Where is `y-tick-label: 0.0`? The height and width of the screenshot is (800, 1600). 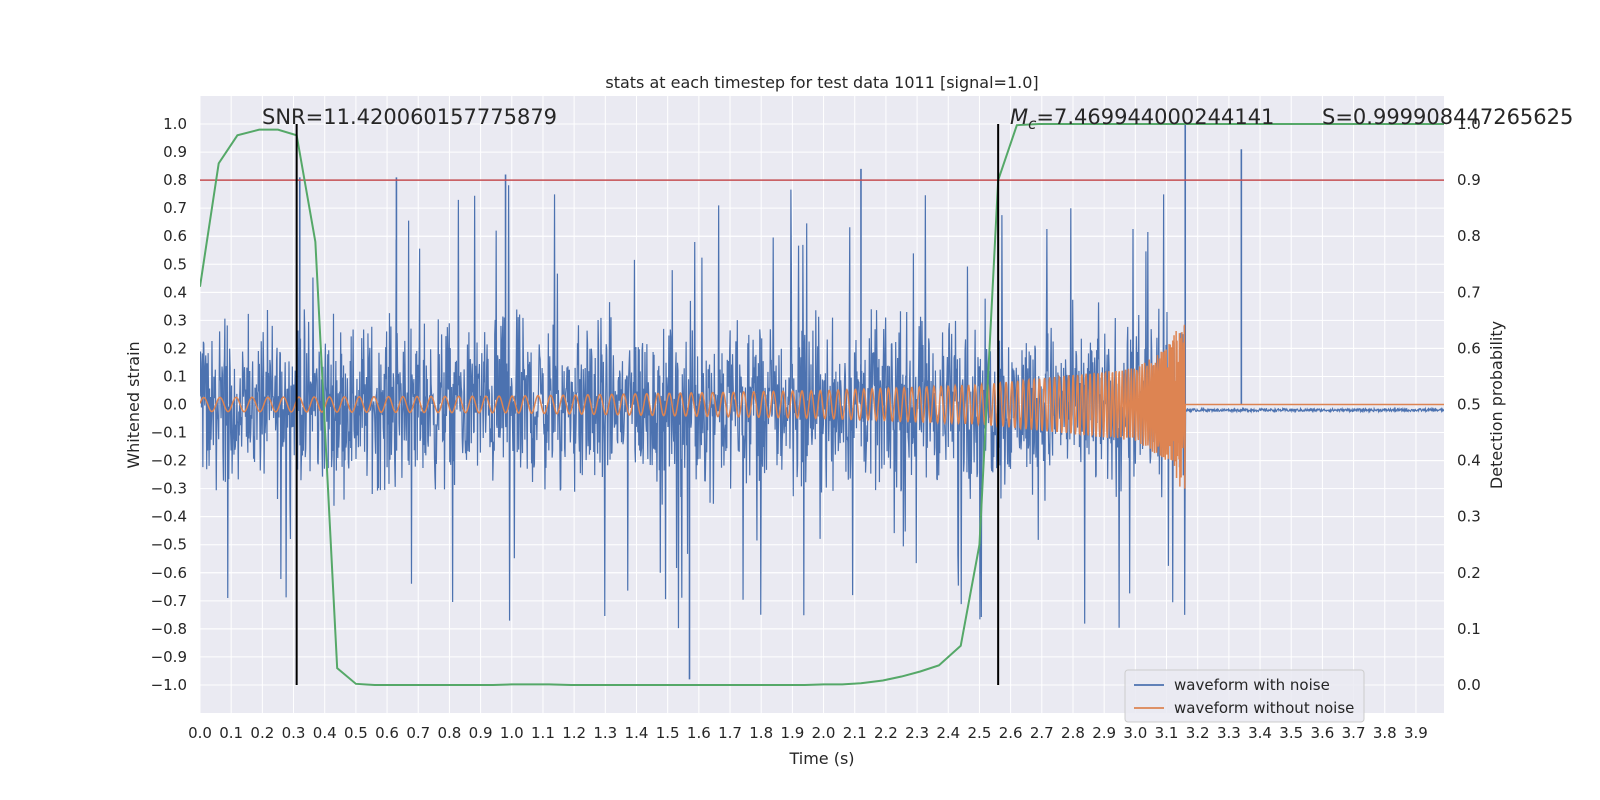
y-tick-label: 0.0 is located at coordinates (175, 405).